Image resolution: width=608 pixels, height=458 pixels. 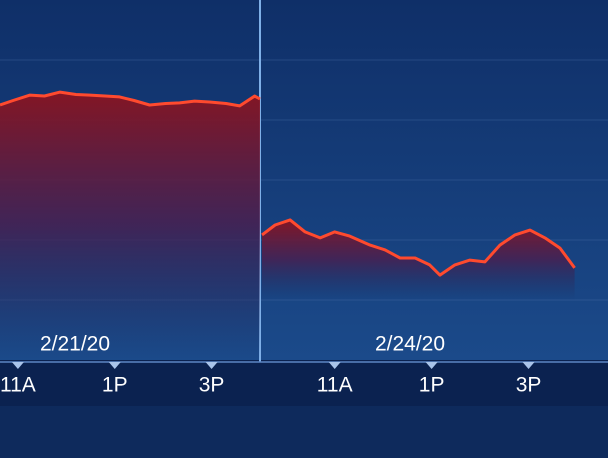 I want to click on date-label: 2/24/20, so click(x=410, y=344).